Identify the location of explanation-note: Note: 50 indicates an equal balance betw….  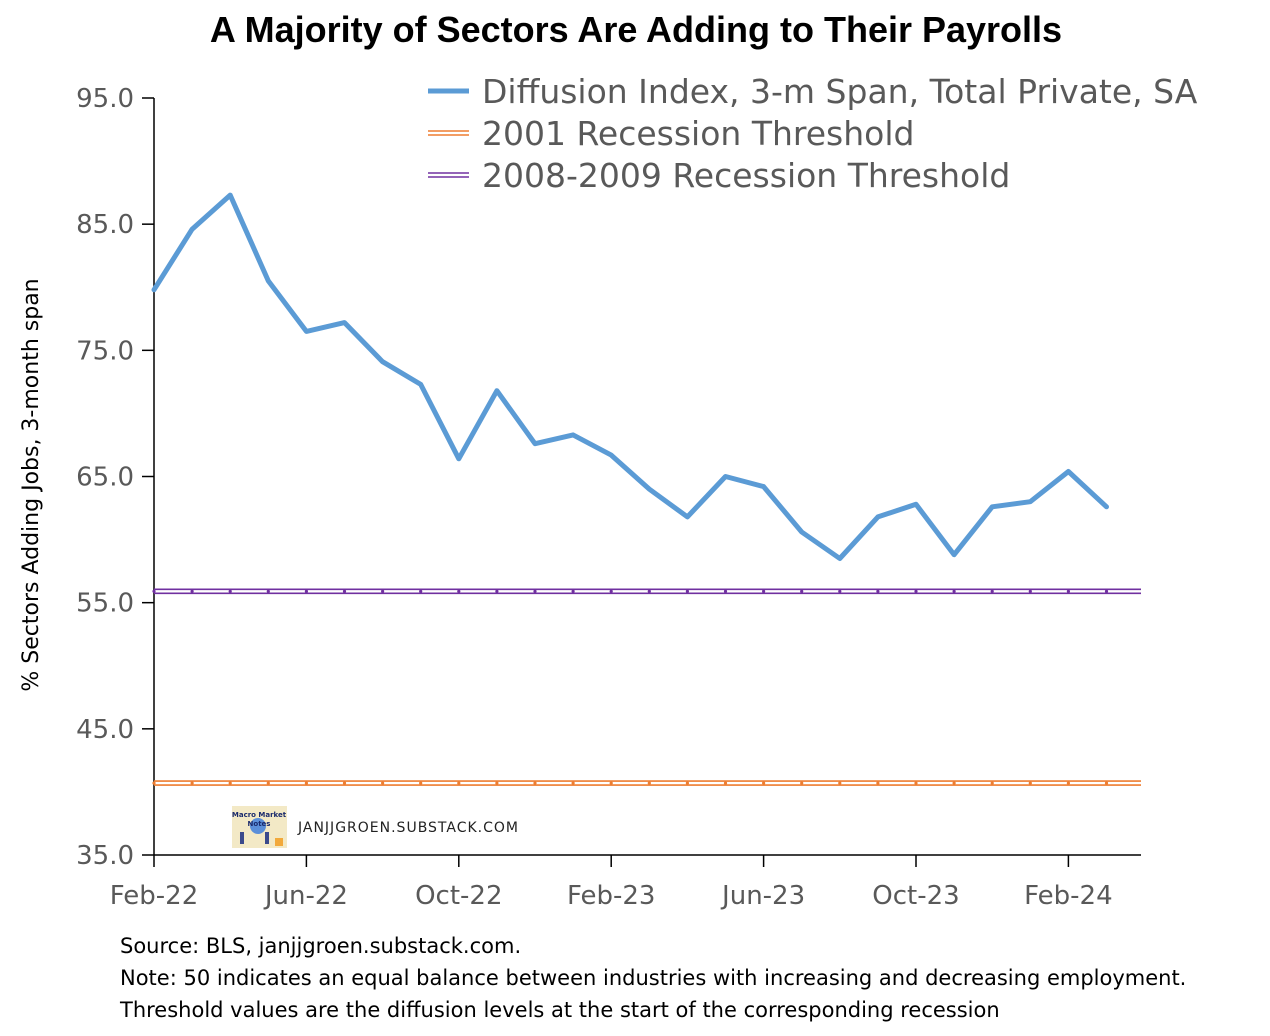
(653, 978).